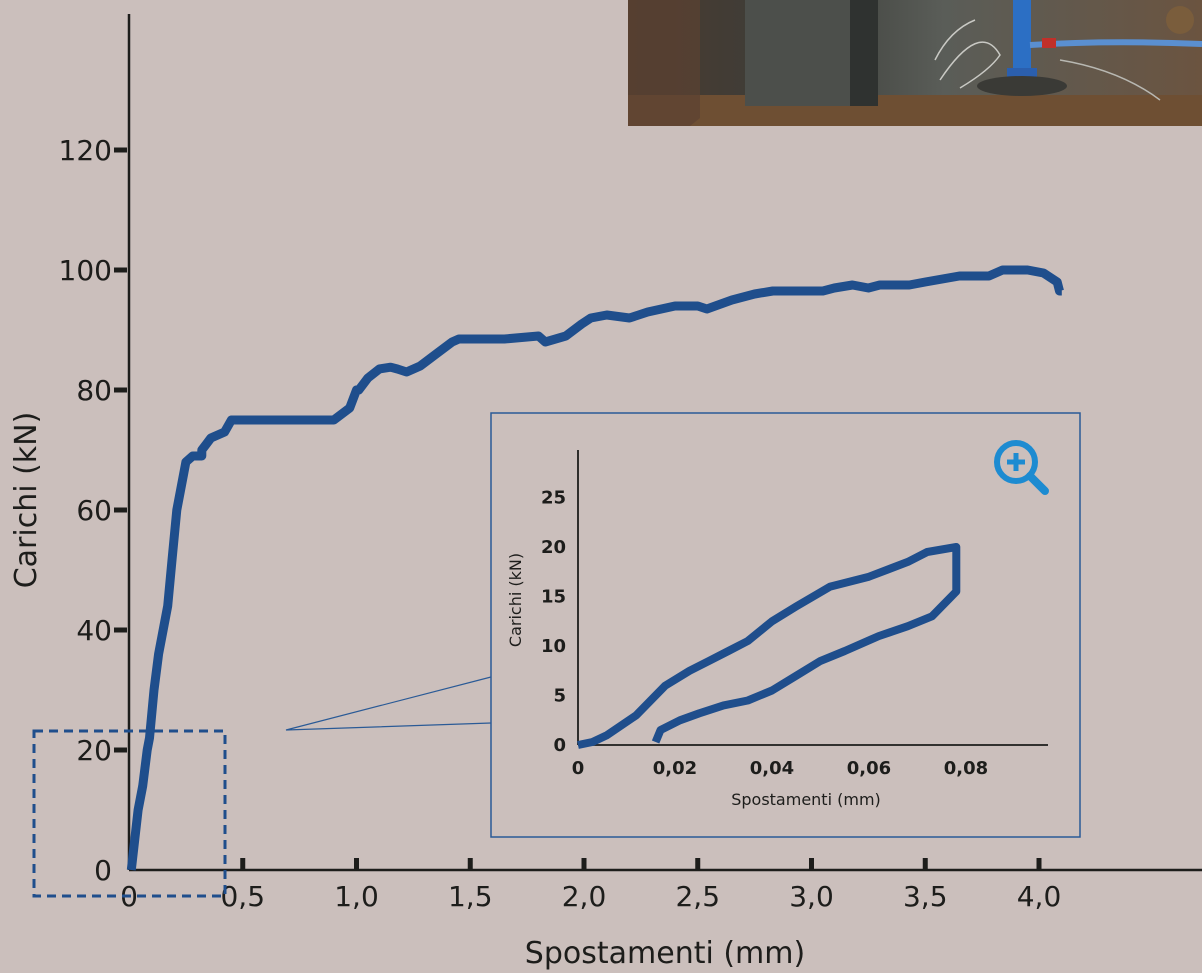 The width and height of the screenshot is (1202, 973). What do you see at coordinates (129, 813) in the screenshot?
I see `zoom-region-box` at bounding box center [129, 813].